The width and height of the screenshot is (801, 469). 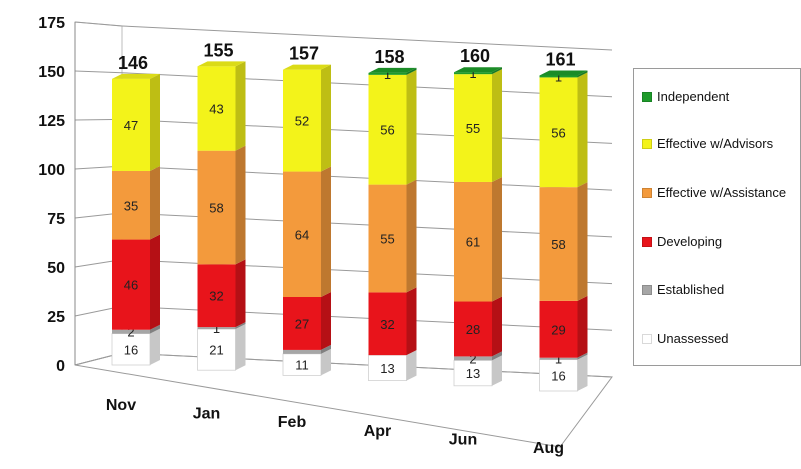 I want to click on data-label: 2, so click(x=472, y=358).